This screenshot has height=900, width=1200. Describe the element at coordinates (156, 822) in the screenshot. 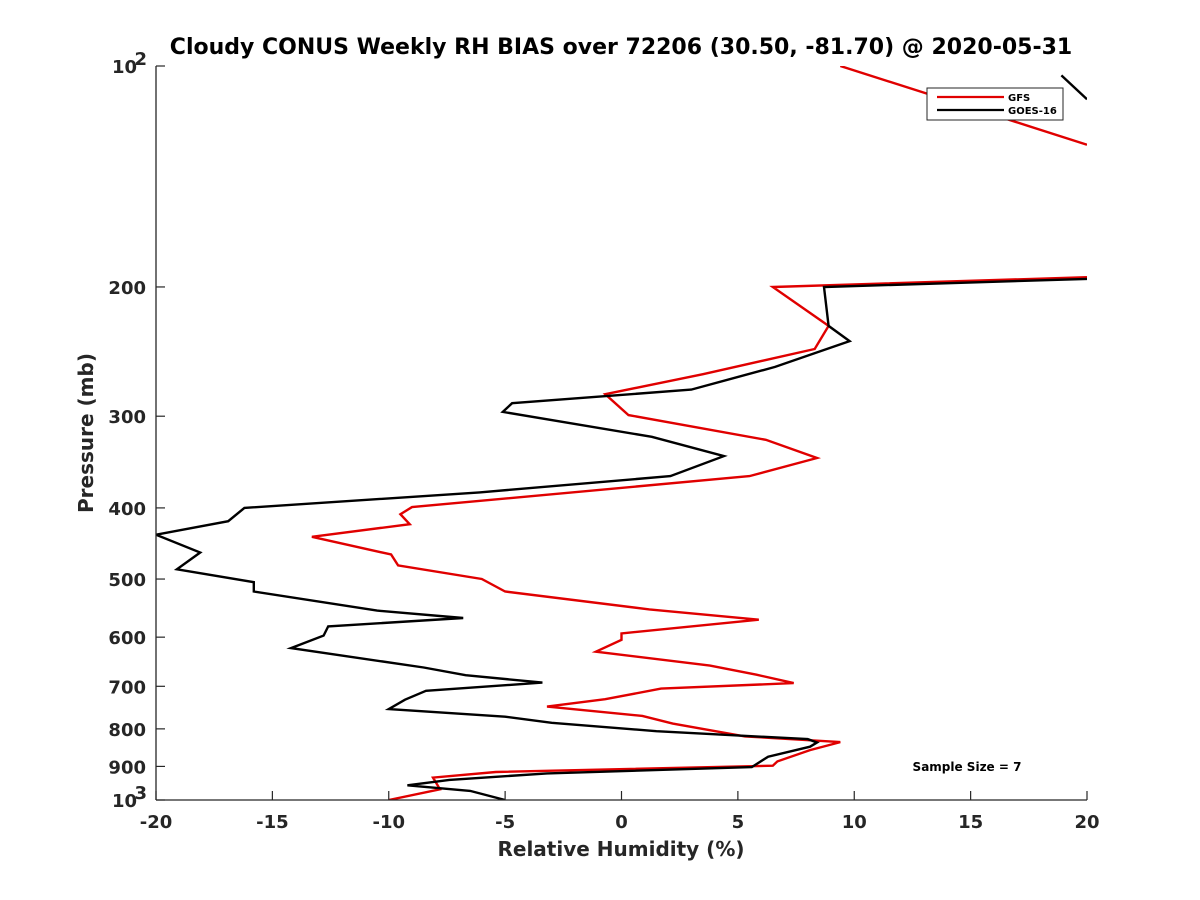

I see `x-tick-label: -20` at that location.